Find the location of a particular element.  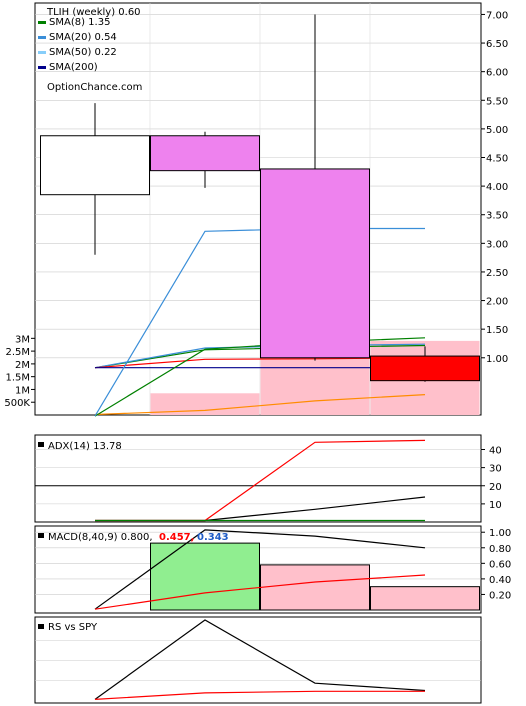

rs-line is located at coordinates (260, 659).